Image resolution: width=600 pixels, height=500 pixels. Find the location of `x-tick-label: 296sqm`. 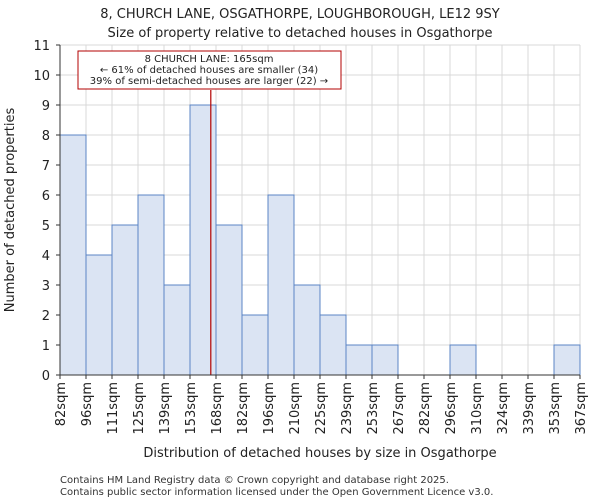

x-tick-label: 296sqm is located at coordinates (451, 408).